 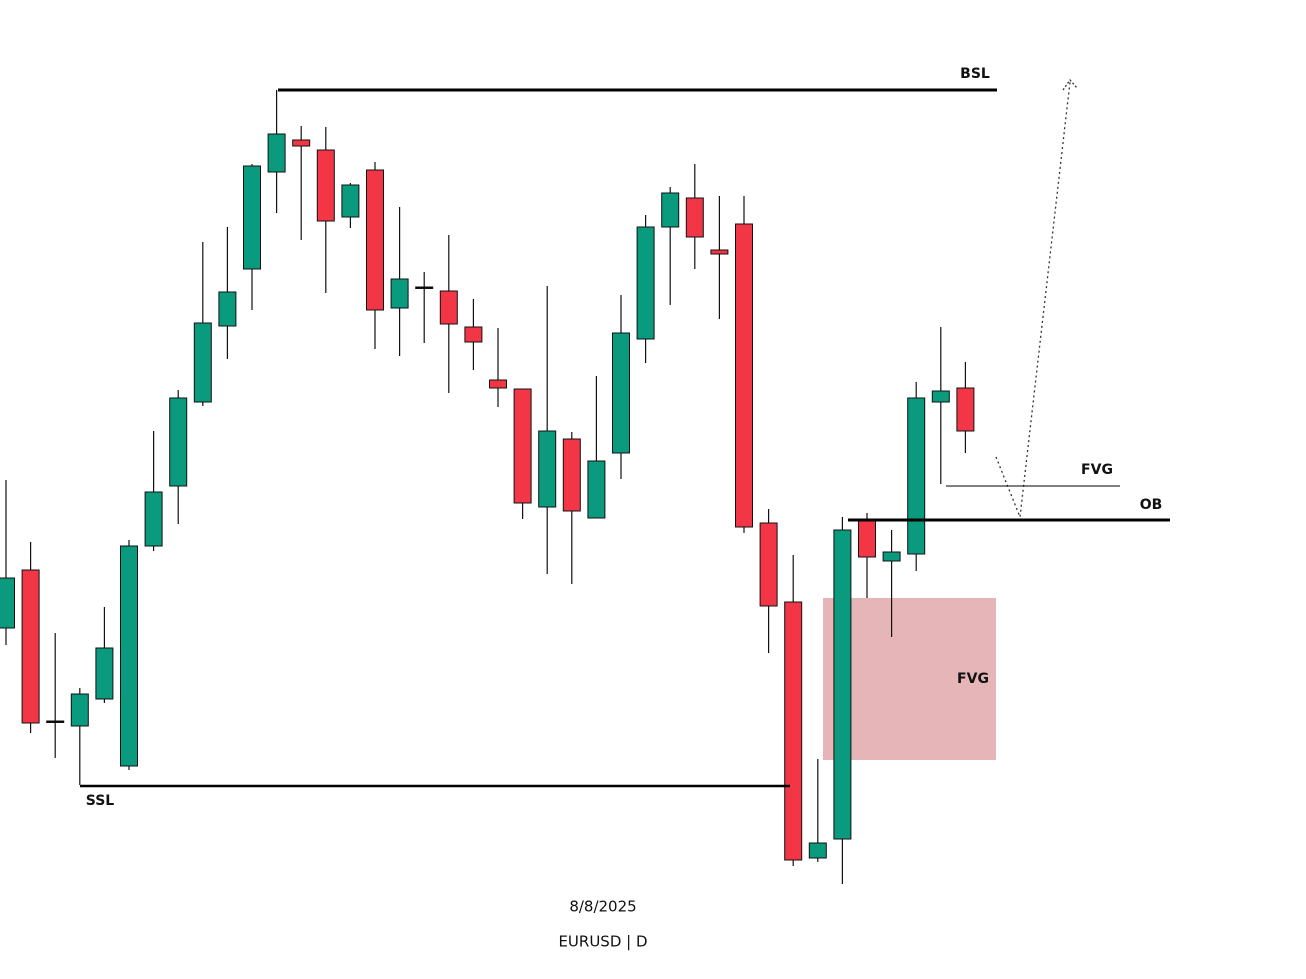 What do you see at coordinates (975, 74) in the screenshot?
I see `level-label: BSL` at bounding box center [975, 74].